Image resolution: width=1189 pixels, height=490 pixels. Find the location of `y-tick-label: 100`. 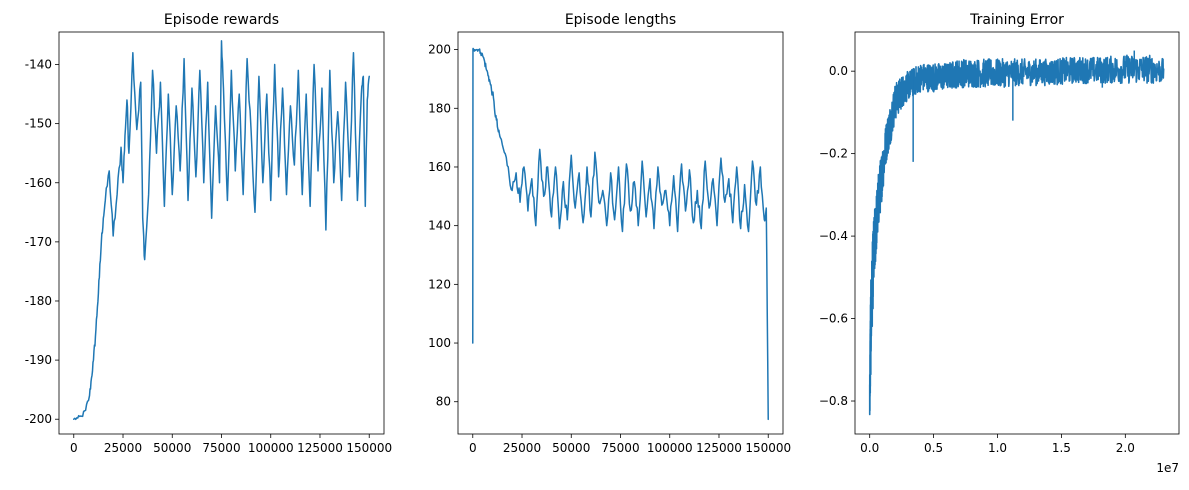

y-tick-label: 100 is located at coordinates (439, 343).